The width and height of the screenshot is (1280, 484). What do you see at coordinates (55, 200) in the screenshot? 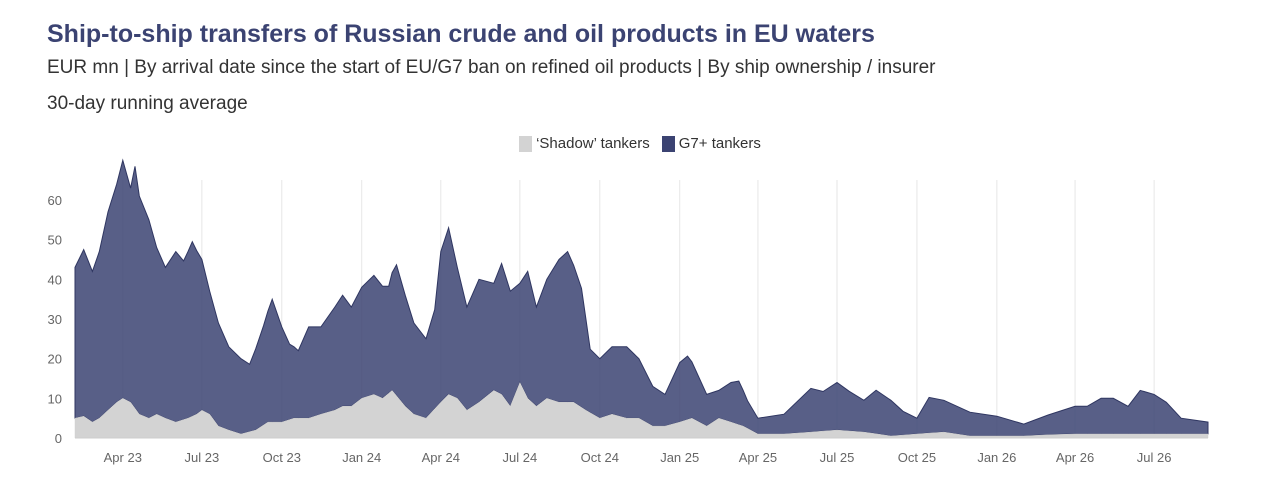
I see `y-tick-label: 60` at bounding box center [55, 200].